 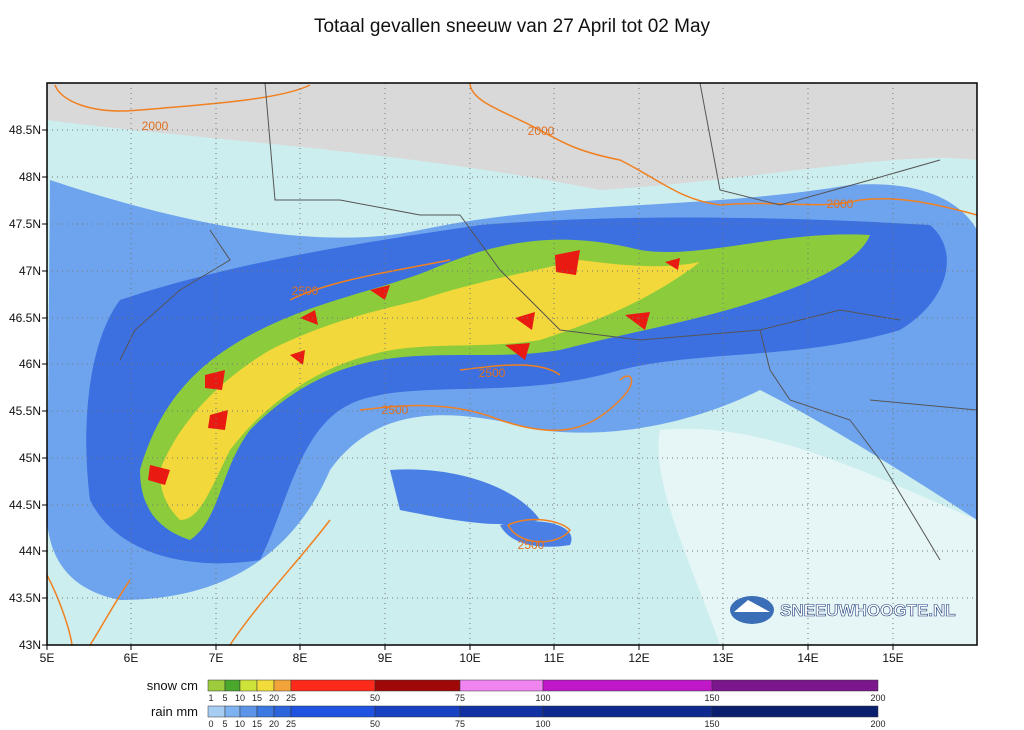 What do you see at coordinates (30, 458) in the screenshot?
I see `lat-label: 45N` at bounding box center [30, 458].